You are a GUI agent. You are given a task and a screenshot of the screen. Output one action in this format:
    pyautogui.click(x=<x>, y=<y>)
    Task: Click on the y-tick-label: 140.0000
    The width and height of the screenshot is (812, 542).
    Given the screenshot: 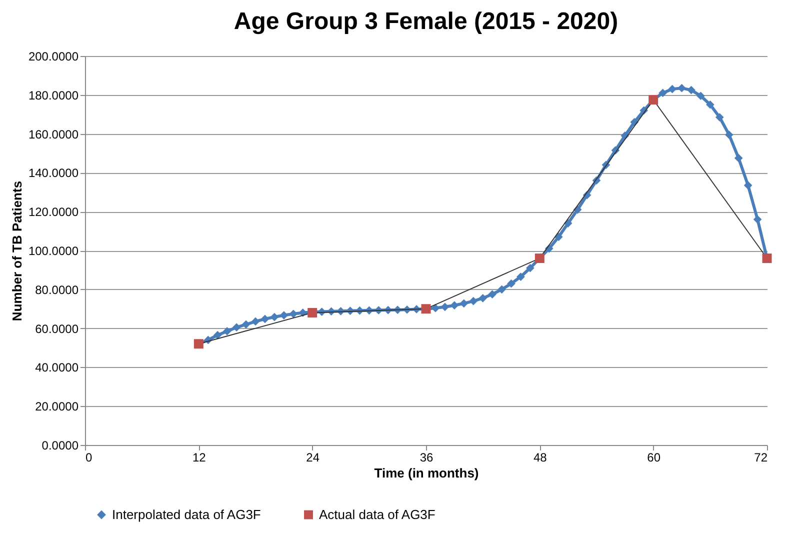 What is the action you would take?
    pyautogui.click(x=53, y=173)
    